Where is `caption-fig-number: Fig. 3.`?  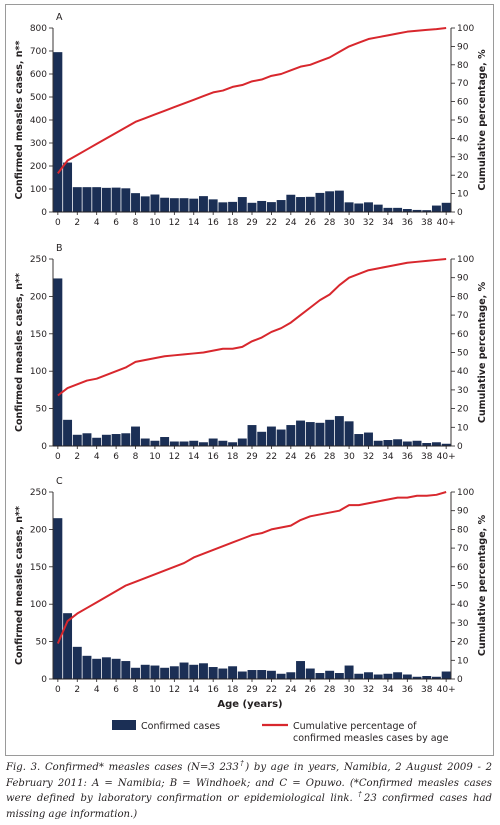
caption-fig-number: Fig. 3. is located at coordinates (25, 767).